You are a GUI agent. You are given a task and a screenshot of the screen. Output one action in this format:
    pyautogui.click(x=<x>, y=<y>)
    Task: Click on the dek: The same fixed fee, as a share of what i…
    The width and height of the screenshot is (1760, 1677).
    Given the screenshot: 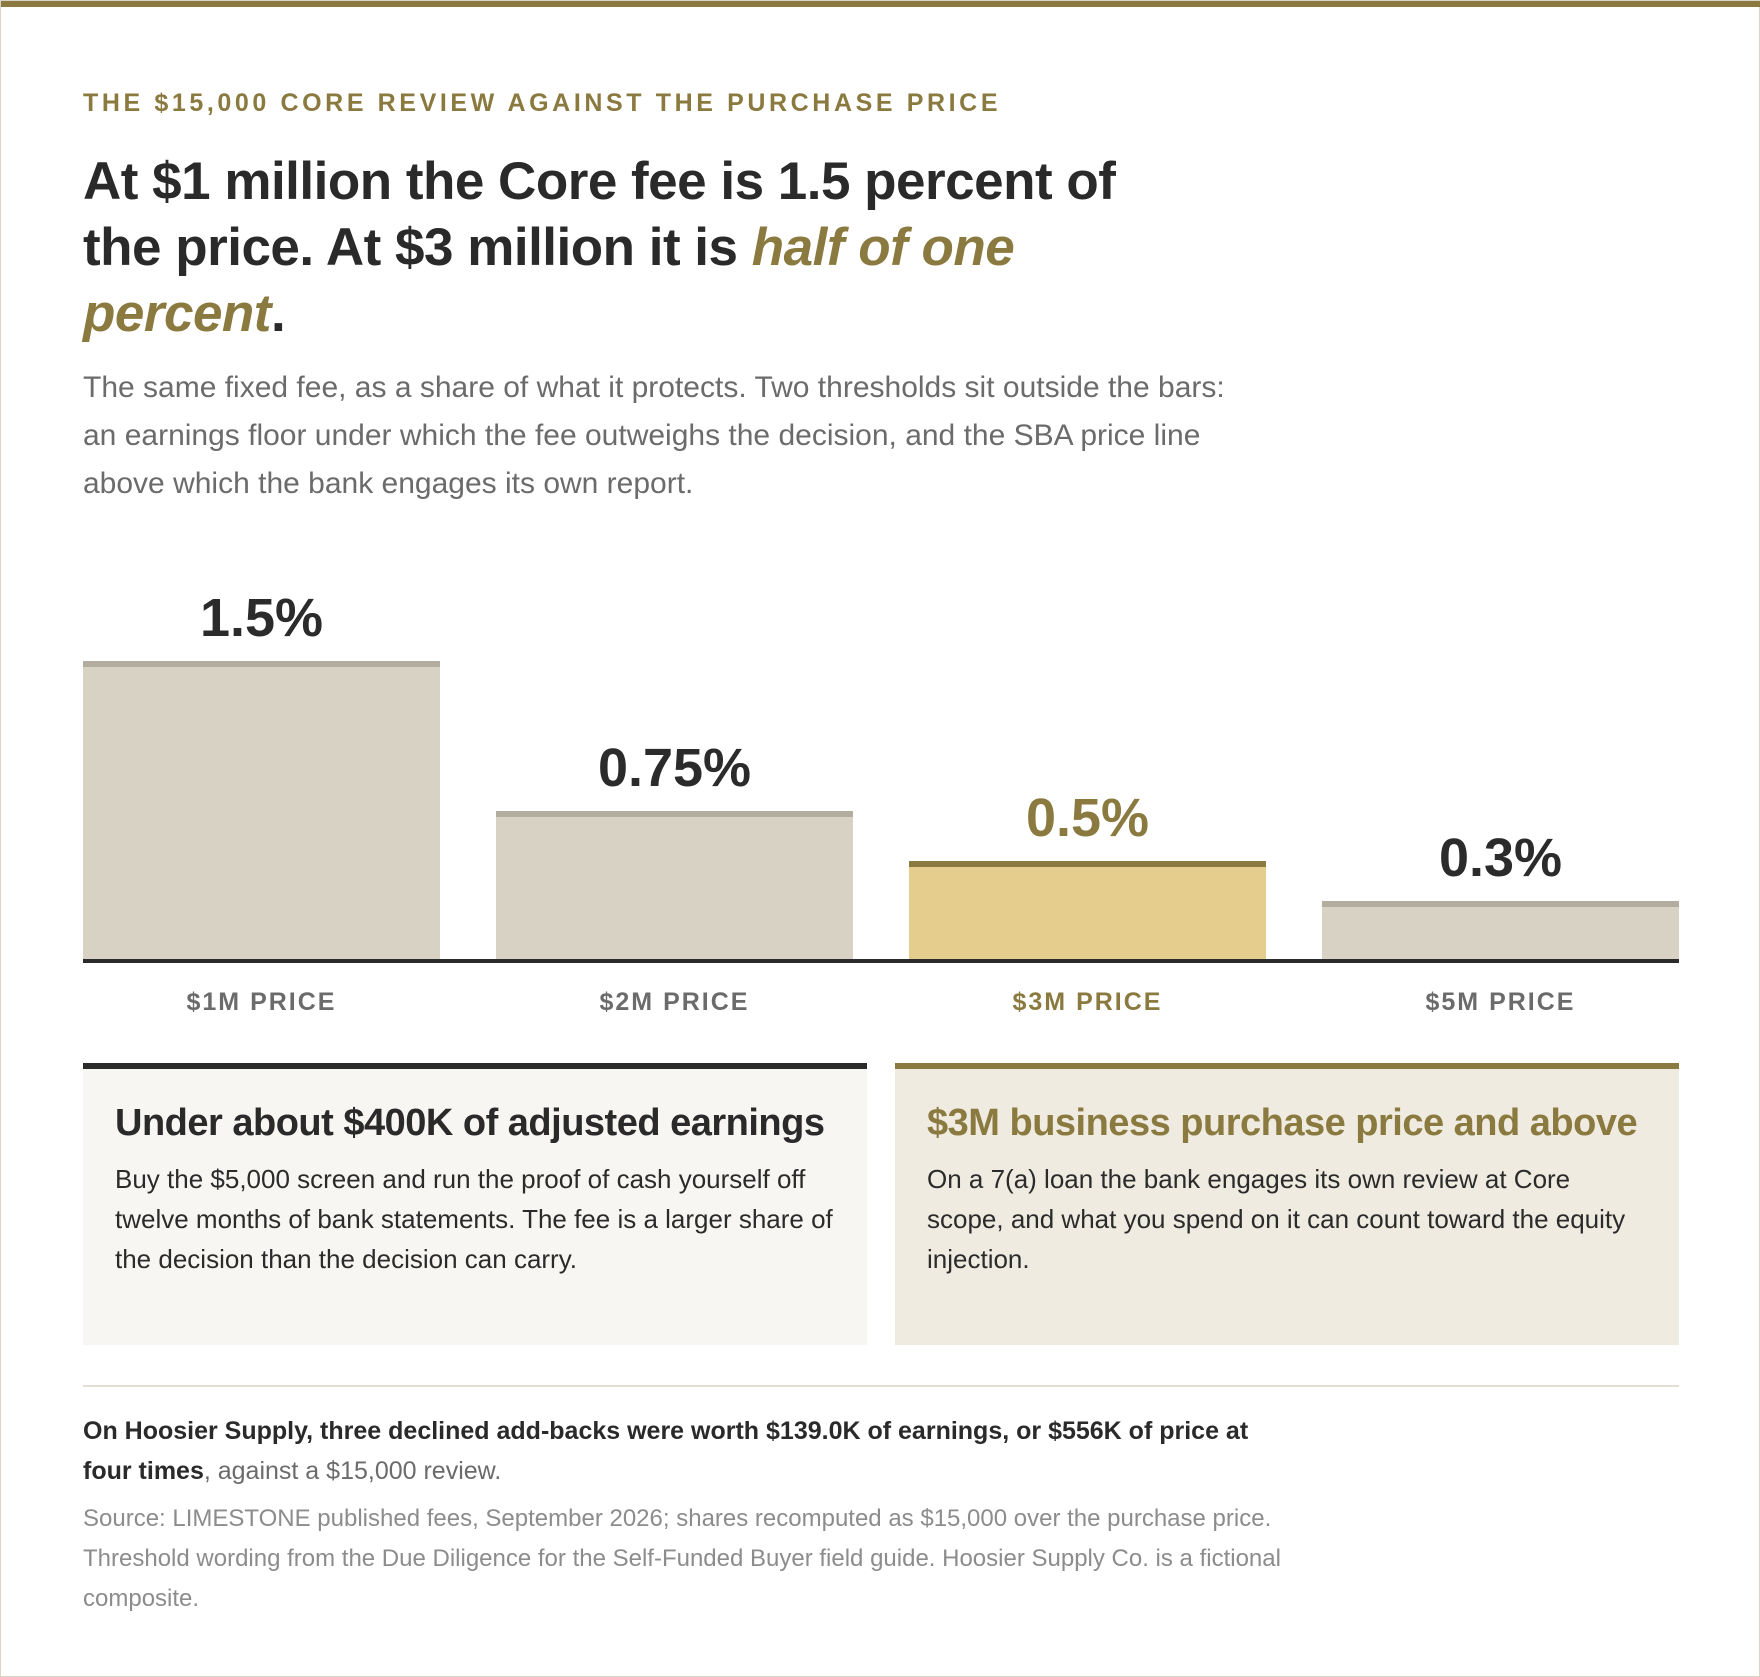 What is the action you would take?
    pyautogui.click(x=654, y=435)
    